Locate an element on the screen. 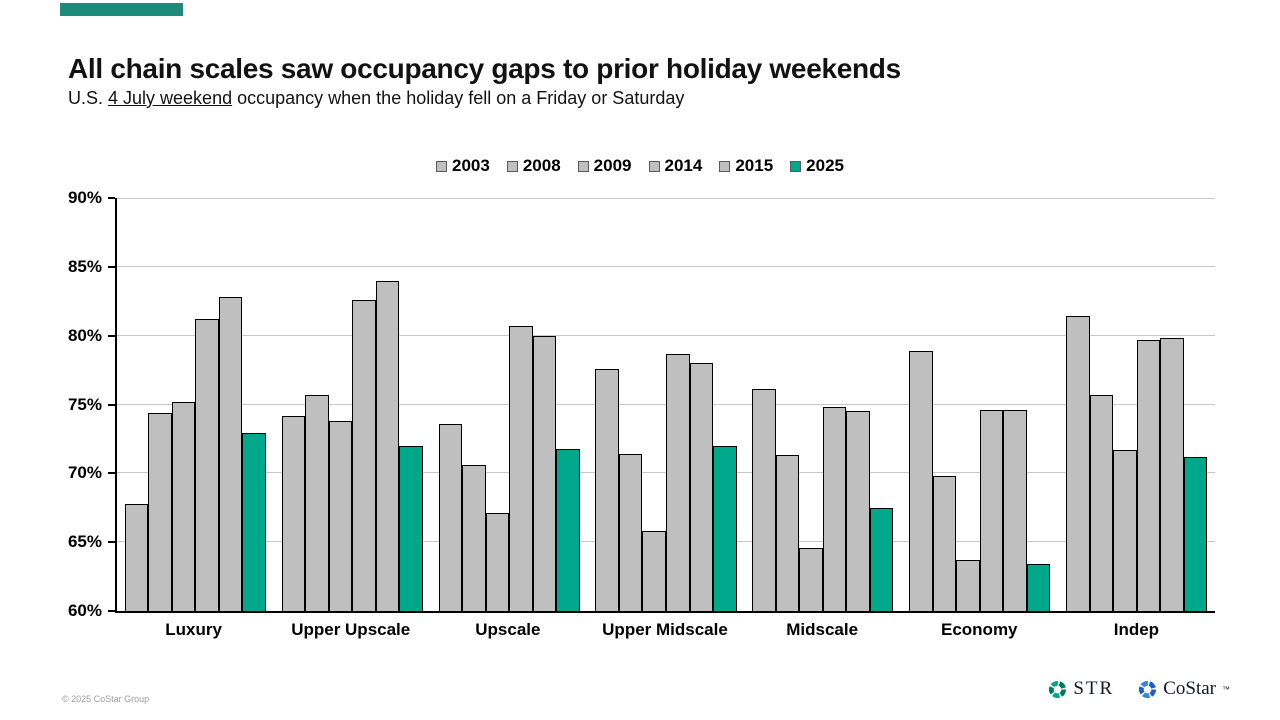 This screenshot has height=720, width=1280. legend-swatch-2008 is located at coordinates (512, 166).